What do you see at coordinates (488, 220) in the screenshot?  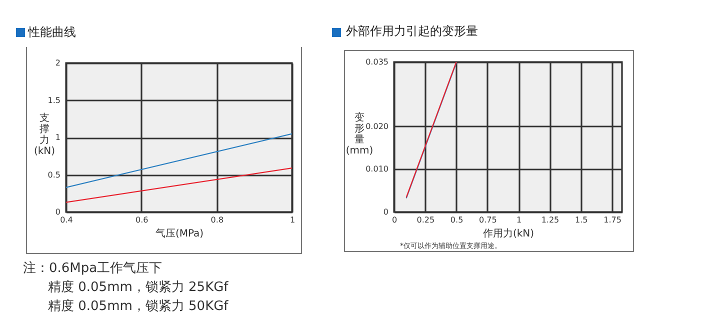 I see `x-tick-label: 0.75` at bounding box center [488, 220].